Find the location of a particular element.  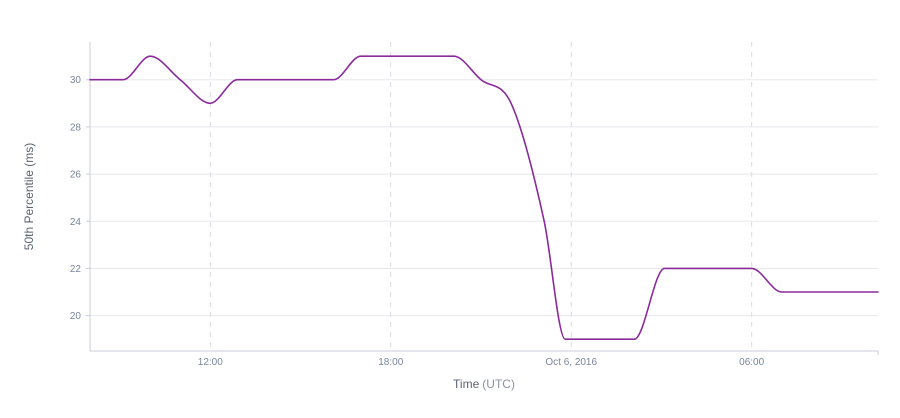

x-tick-label: 06:00 is located at coordinates (751, 362).